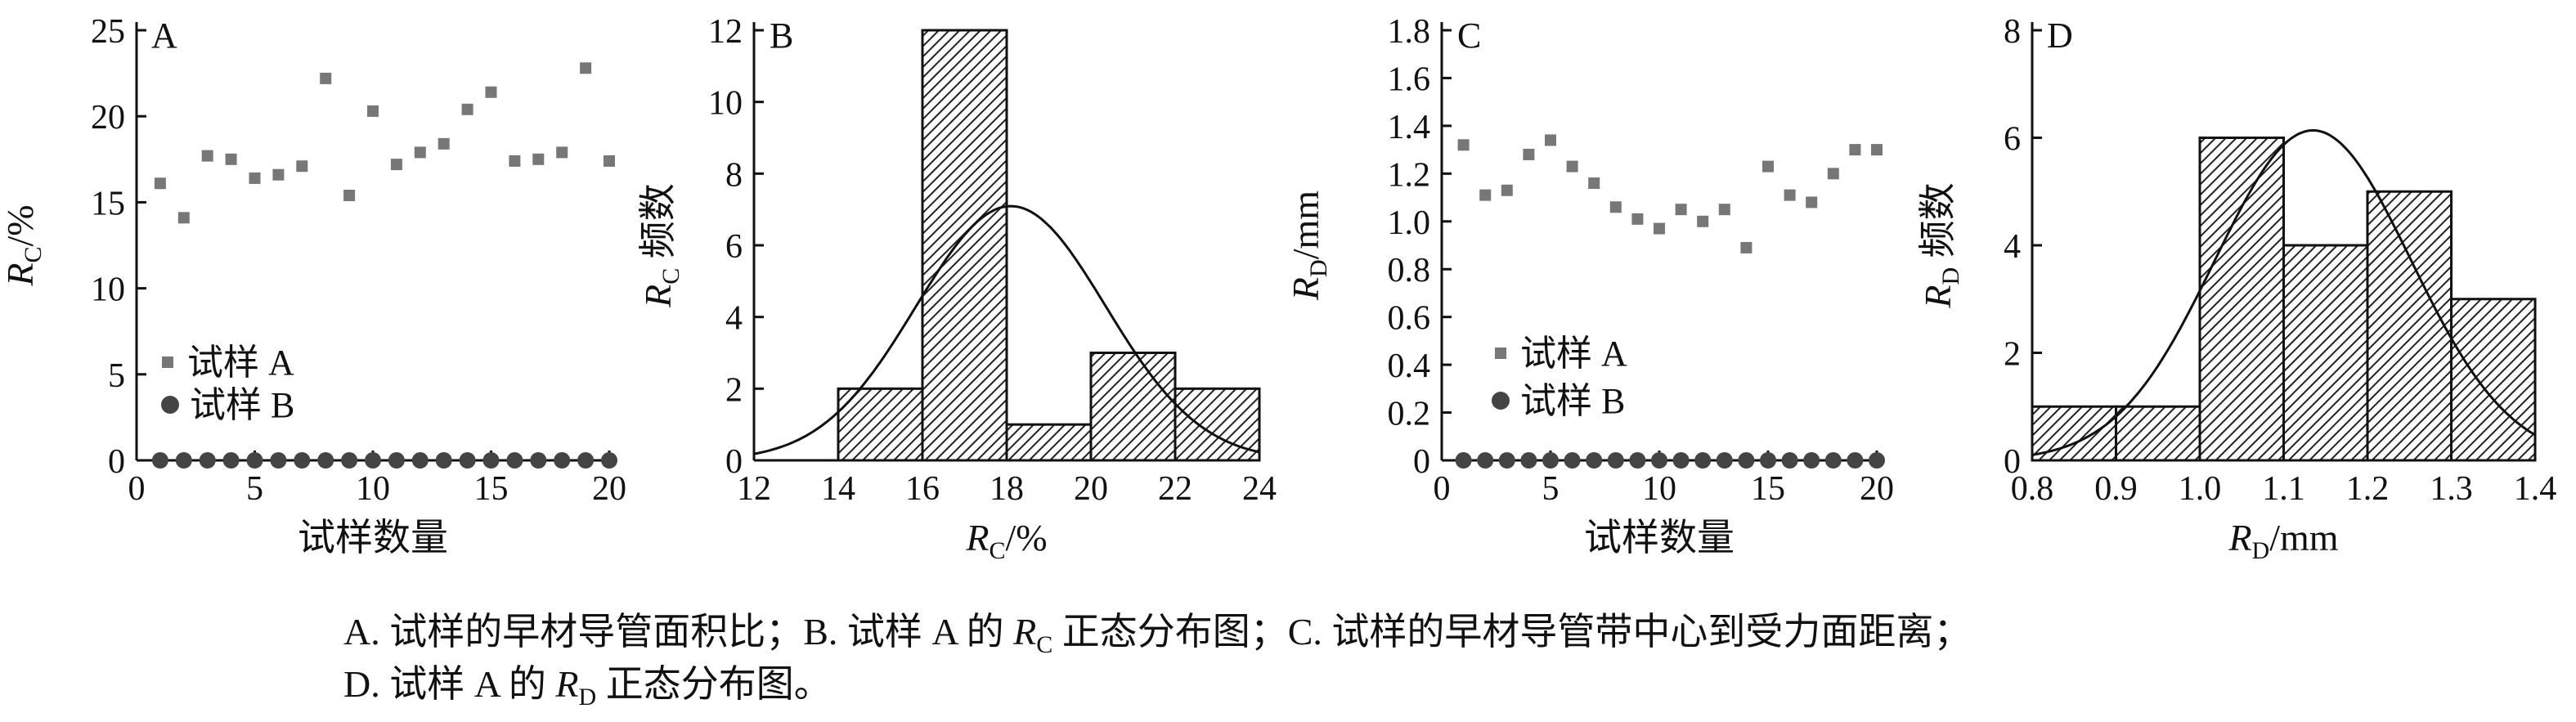 The height and width of the screenshot is (722, 2576). What do you see at coordinates (241, 363) in the screenshot?
I see `legend-label: 试样 A` at bounding box center [241, 363].